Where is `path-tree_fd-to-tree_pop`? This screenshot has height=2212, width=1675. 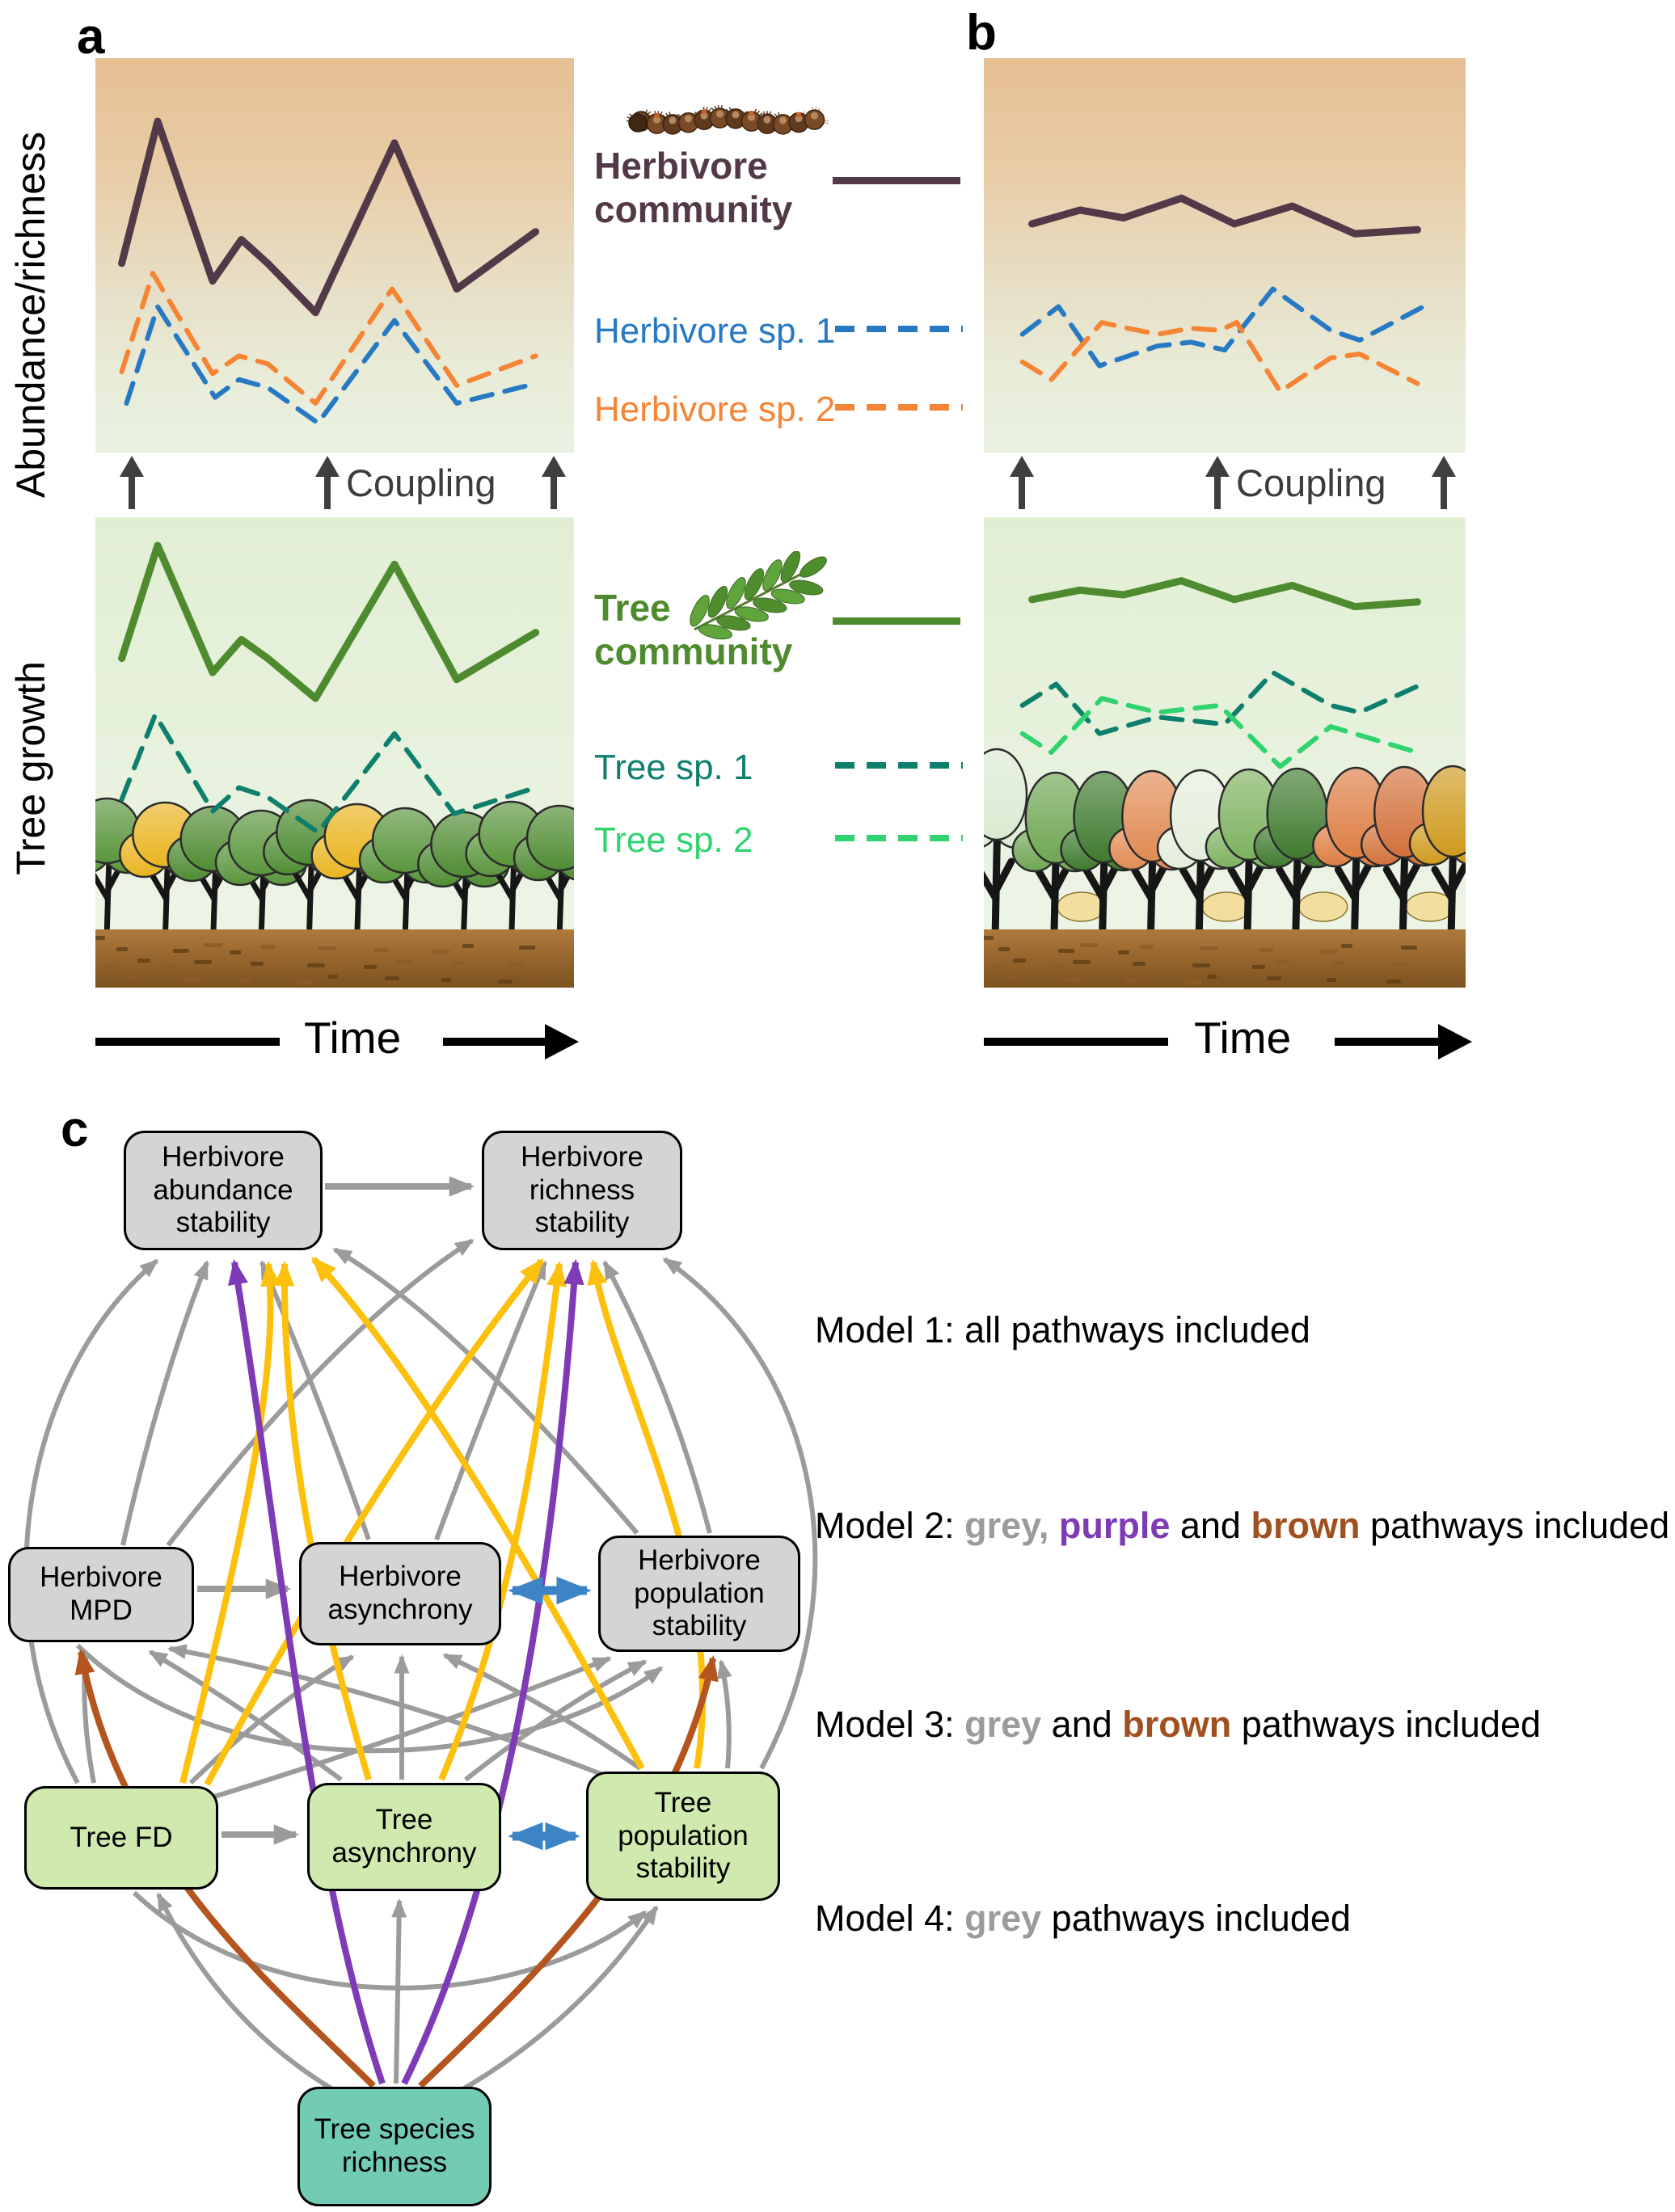
path-tree_fd-to-tree_pop is located at coordinates (390, 1940).